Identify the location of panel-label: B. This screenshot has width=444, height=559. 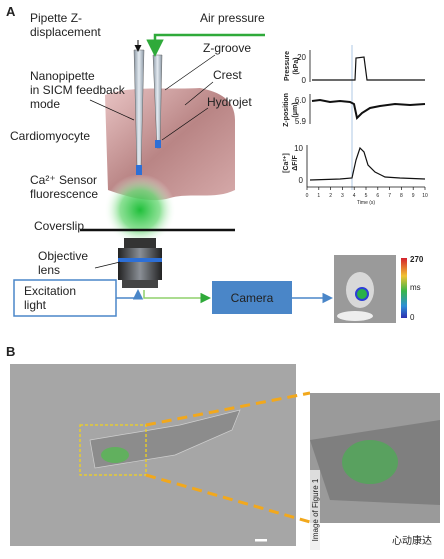
(10, 351).